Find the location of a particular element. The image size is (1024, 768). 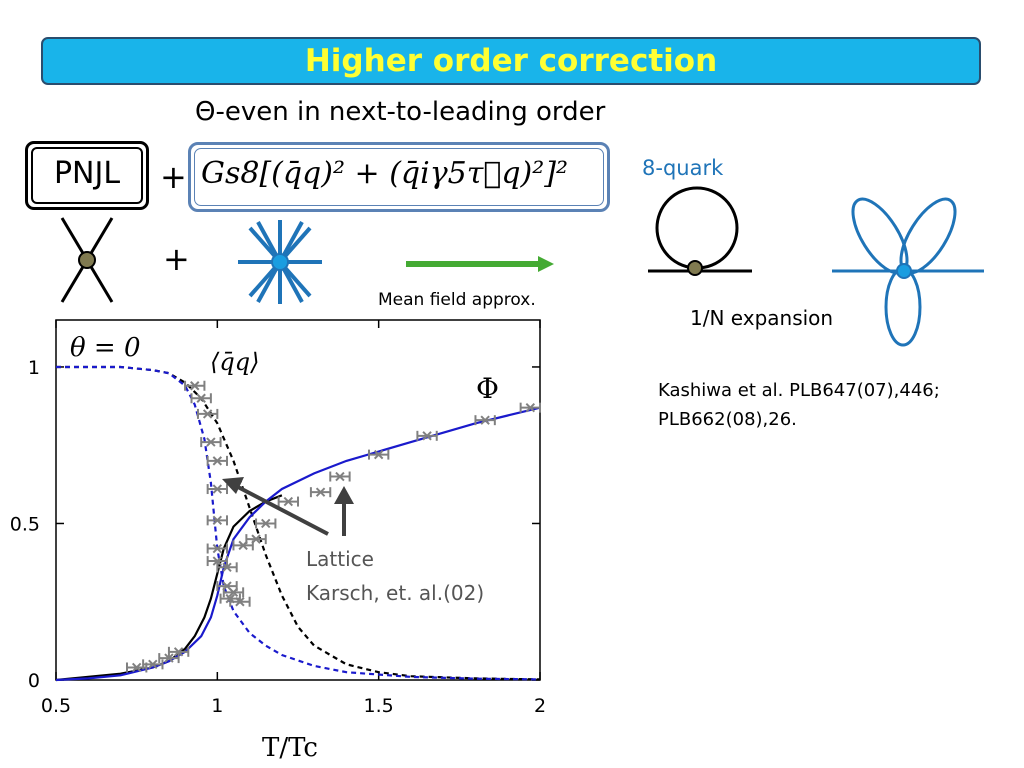

x-tick-label: 0.5 is located at coordinates (56, 706).